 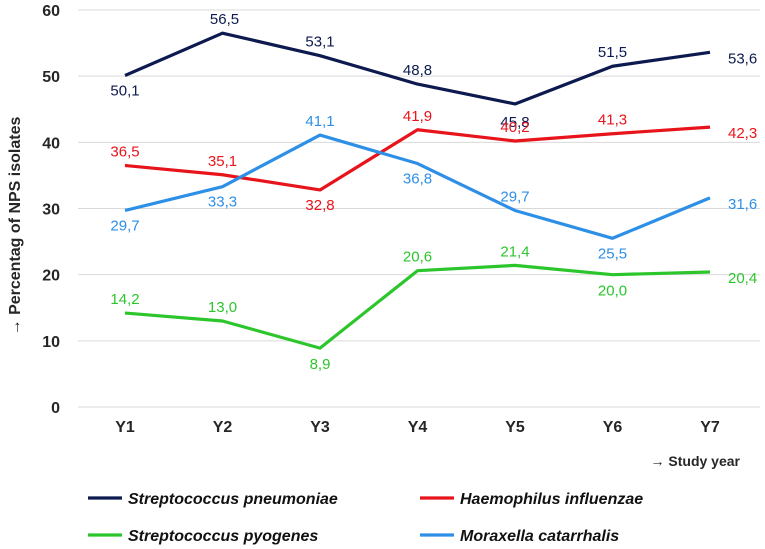 What do you see at coordinates (223, 427) in the screenshot?
I see `x-tick-label: Y2` at bounding box center [223, 427].